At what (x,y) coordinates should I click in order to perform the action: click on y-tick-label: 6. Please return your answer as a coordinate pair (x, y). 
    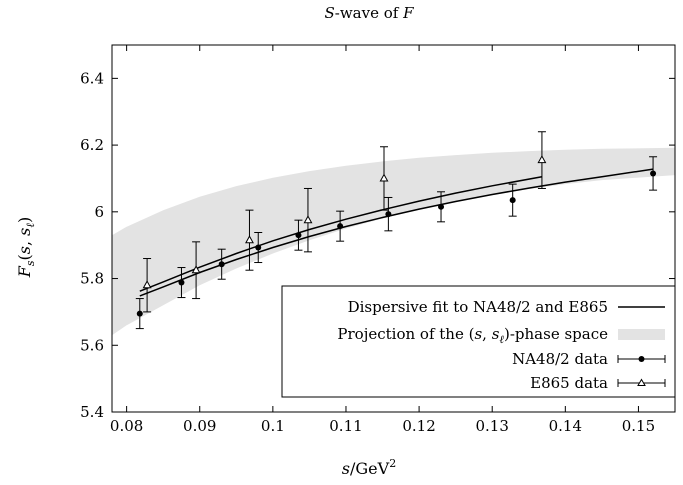
    Looking at the image, I should click on (99, 212).